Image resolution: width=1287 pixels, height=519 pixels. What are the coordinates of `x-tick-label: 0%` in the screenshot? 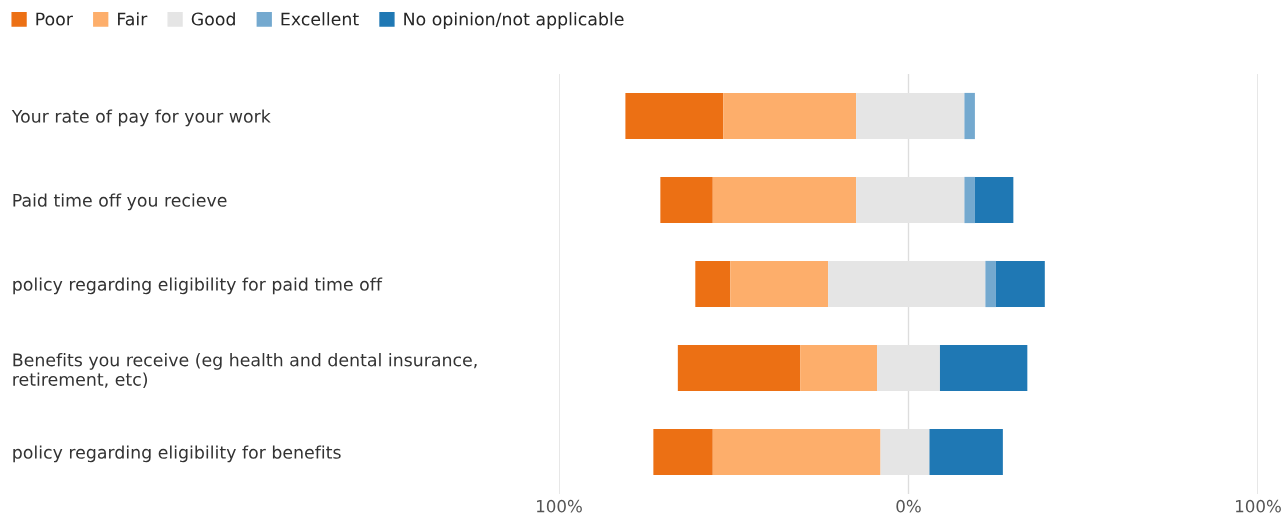 It's located at (908, 506).